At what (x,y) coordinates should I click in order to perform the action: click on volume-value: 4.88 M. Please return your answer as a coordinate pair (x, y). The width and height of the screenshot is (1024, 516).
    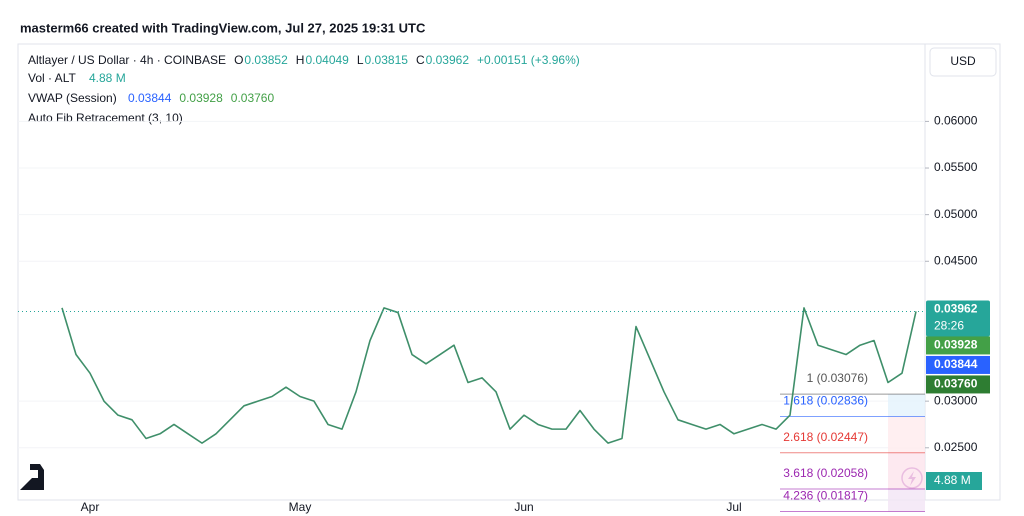
    Looking at the image, I should click on (107, 78).